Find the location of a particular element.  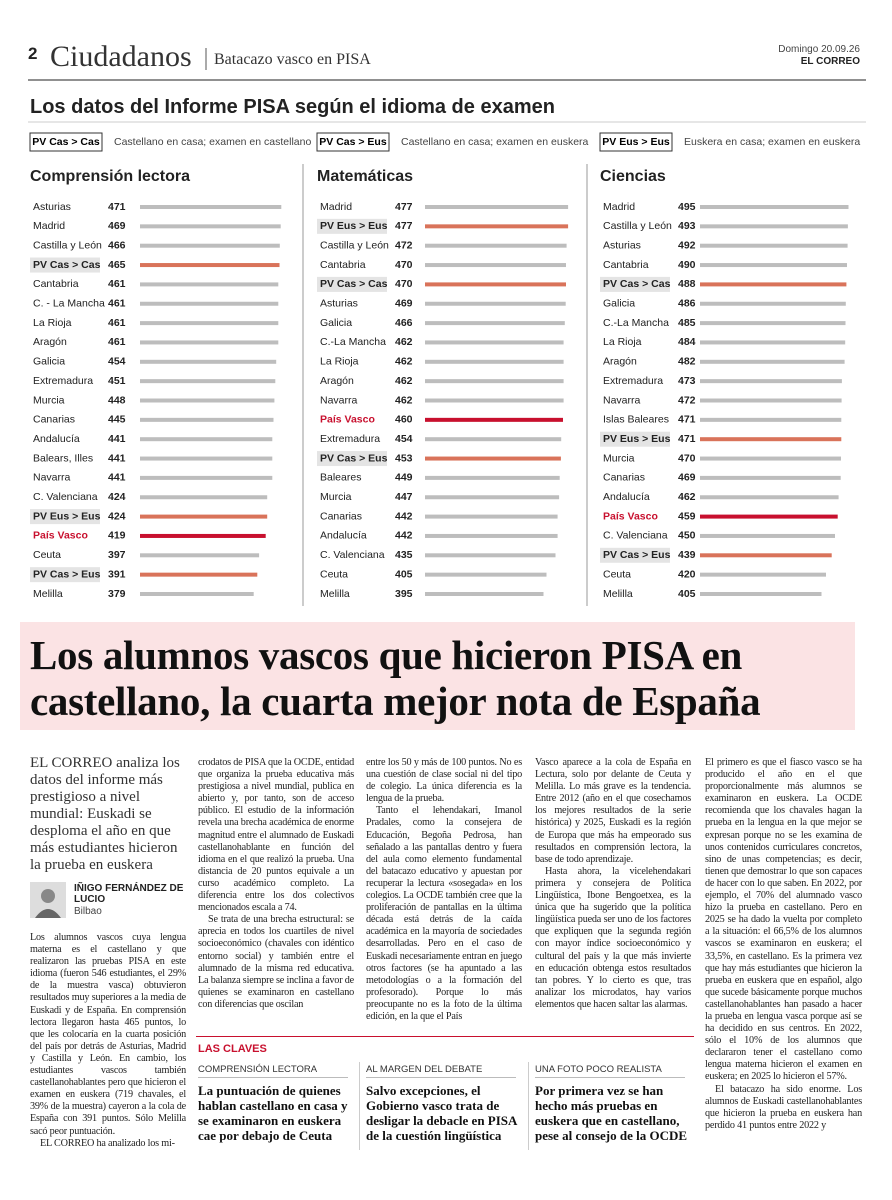

value-label: 466 is located at coordinates (117, 245).